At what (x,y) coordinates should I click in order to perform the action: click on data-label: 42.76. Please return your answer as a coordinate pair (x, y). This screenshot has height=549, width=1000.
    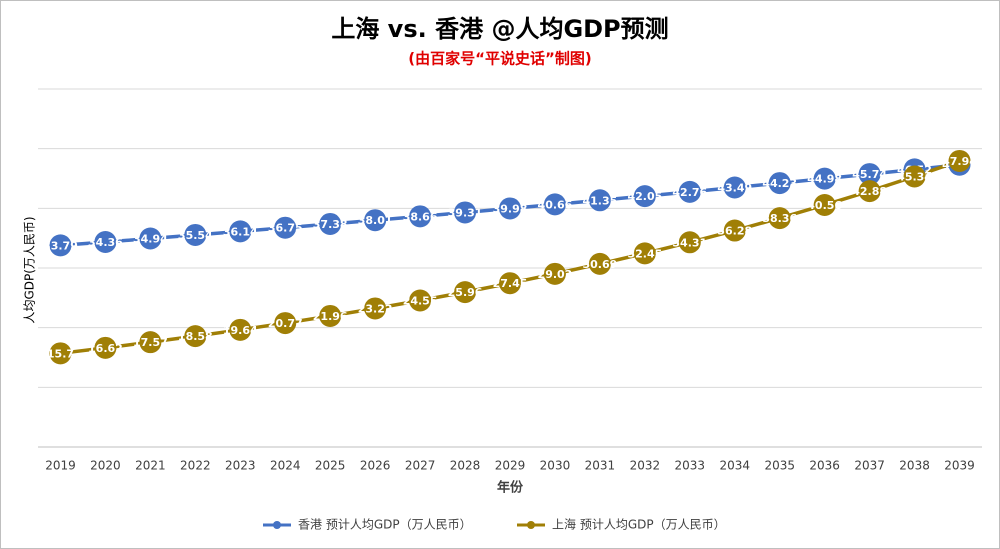
    Looking at the image, I should click on (689, 192).